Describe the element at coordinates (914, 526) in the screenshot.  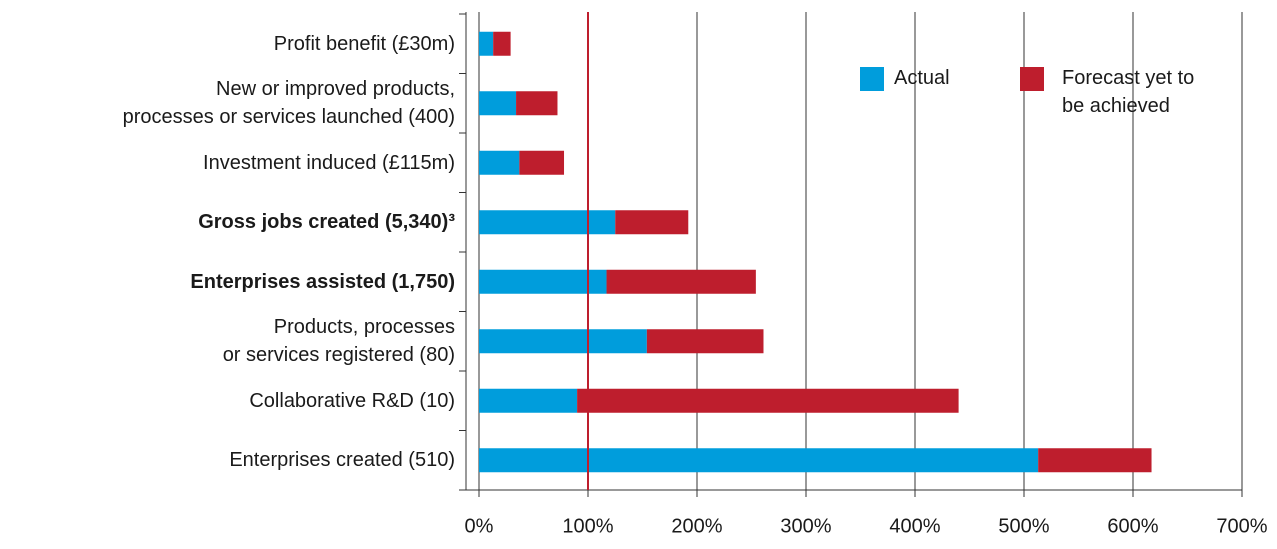
I see `x-tick-label: 400%` at that location.